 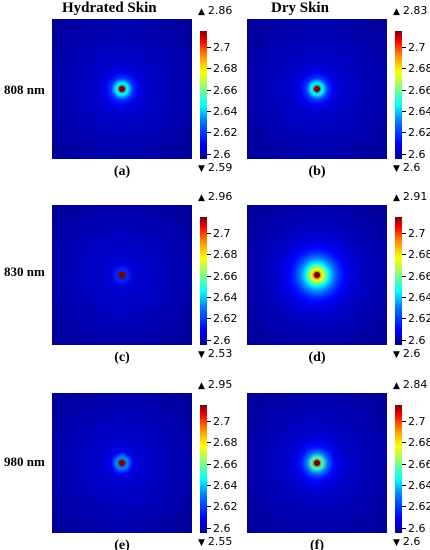 What do you see at coordinates (220, 384) in the screenshot?
I see `max-value-text: 2.95` at bounding box center [220, 384].